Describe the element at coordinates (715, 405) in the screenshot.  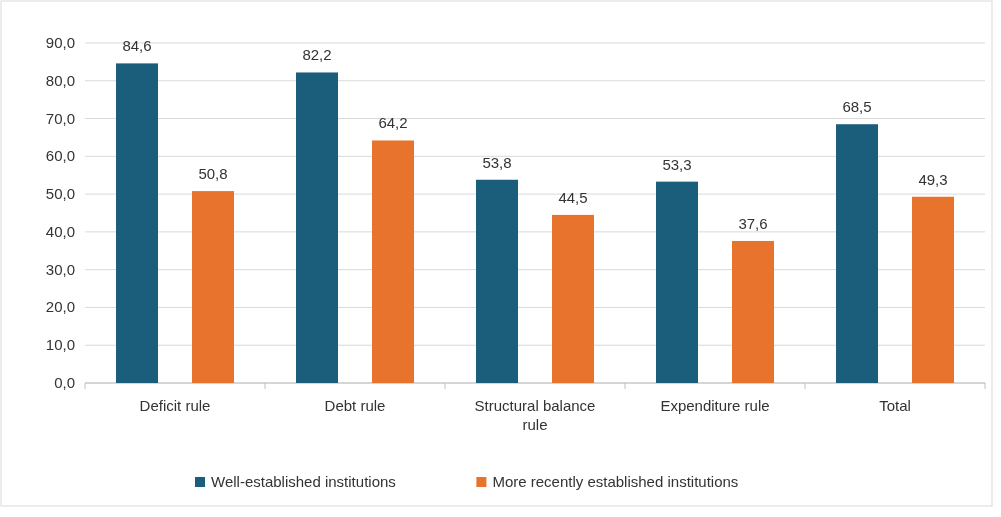
I see `x-tick-label: Expenditure rule` at that location.